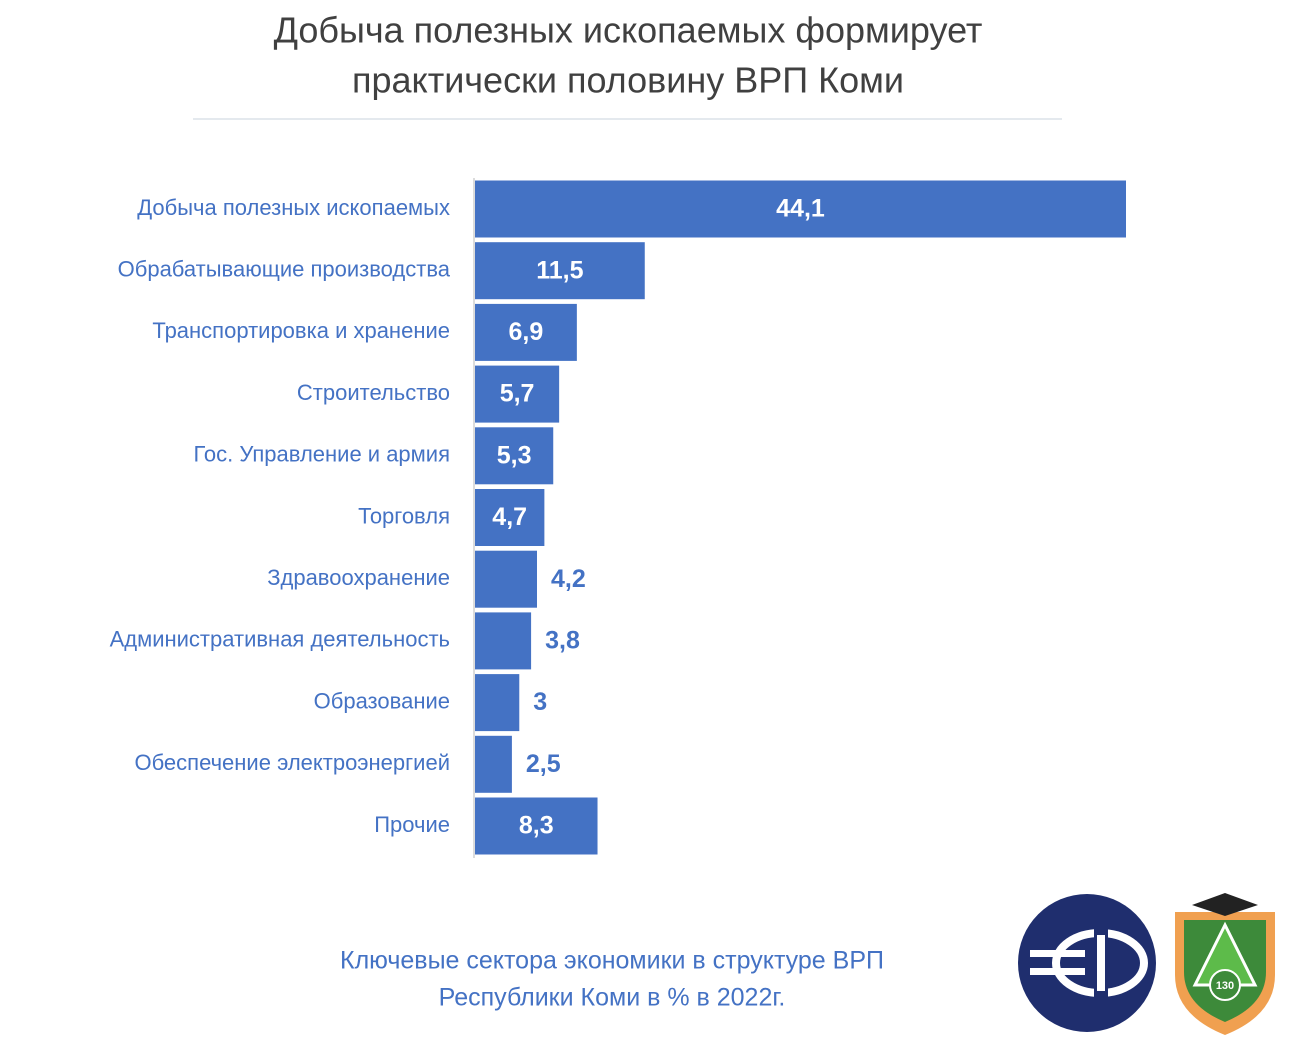 This screenshot has width=1295, height=1064. What do you see at coordinates (404, 515) in the screenshot?
I see `y-tick-label: Торговля` at bounding box center [404, 515].